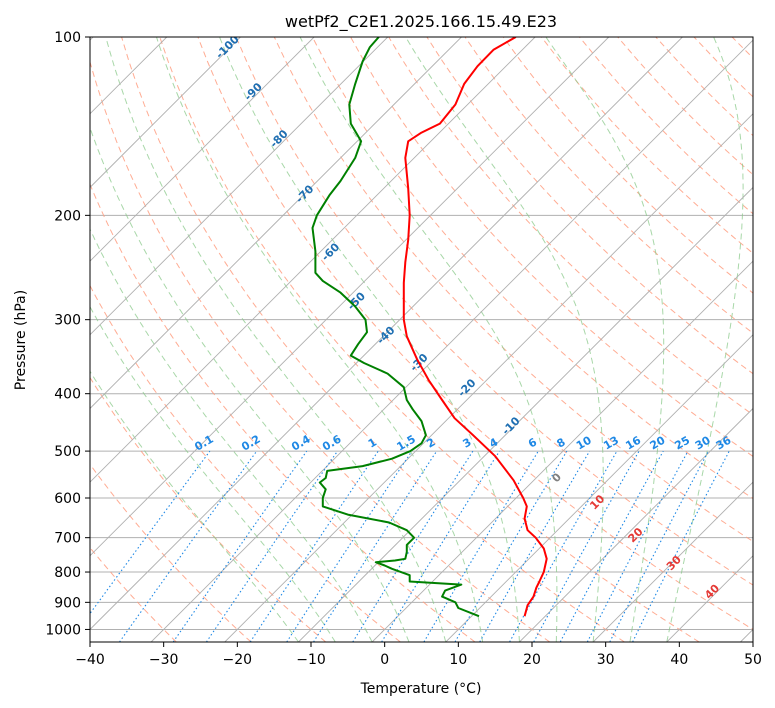 Image resolution: width=775 pixels, height=708 pixels. Describe the element at coordinates (606, 660) in the screenshot. I see `x-tick-label: 30` at that location.